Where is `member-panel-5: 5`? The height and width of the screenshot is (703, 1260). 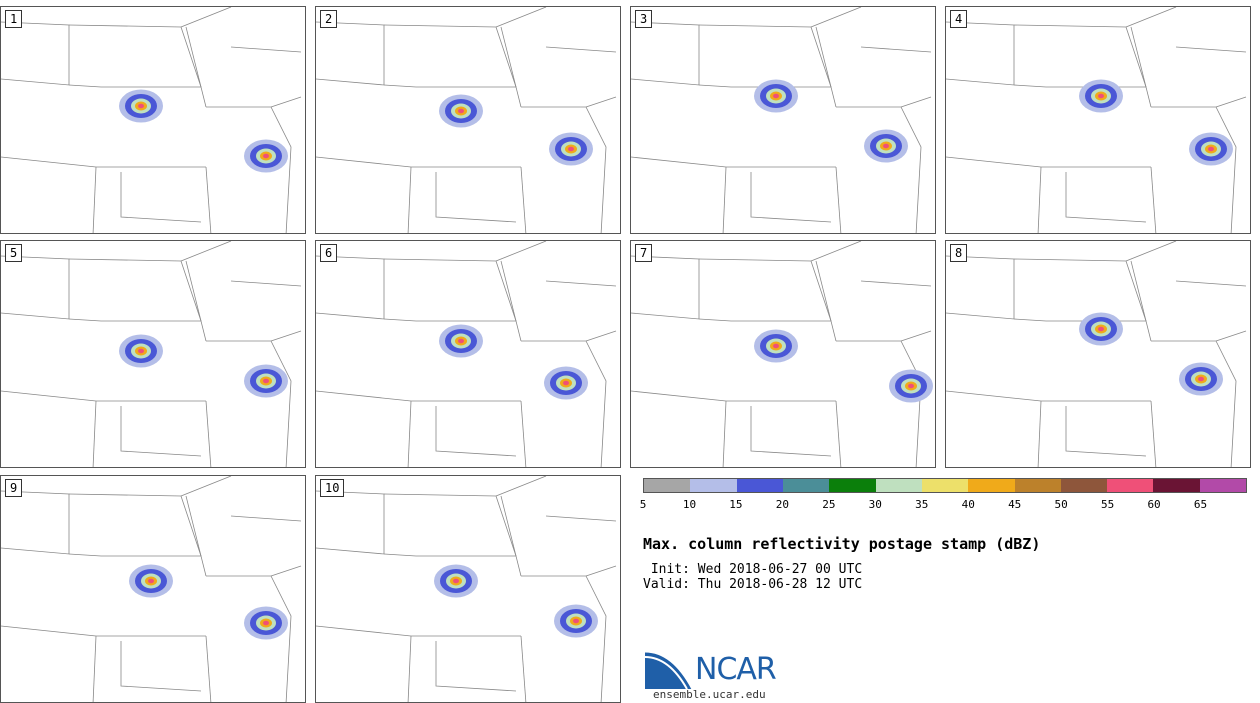 member-panel-5: 5 is located at coordinates (153, 354).